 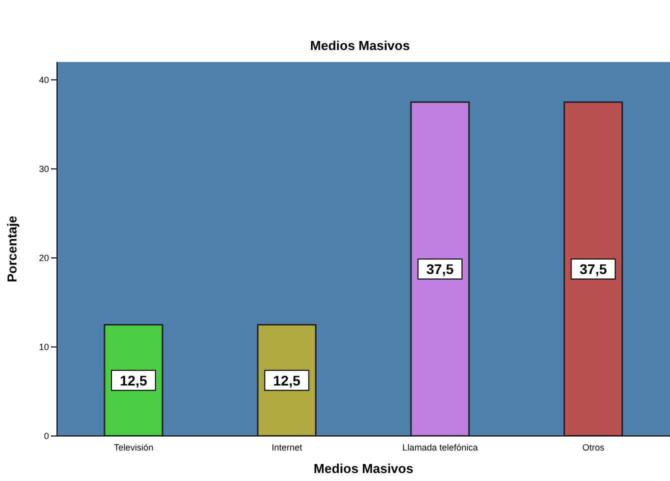 What do you see at coordinates (593, 447) in the screenshot?
I see `x-tick-label: Otros` at bounding box center [593, 447].